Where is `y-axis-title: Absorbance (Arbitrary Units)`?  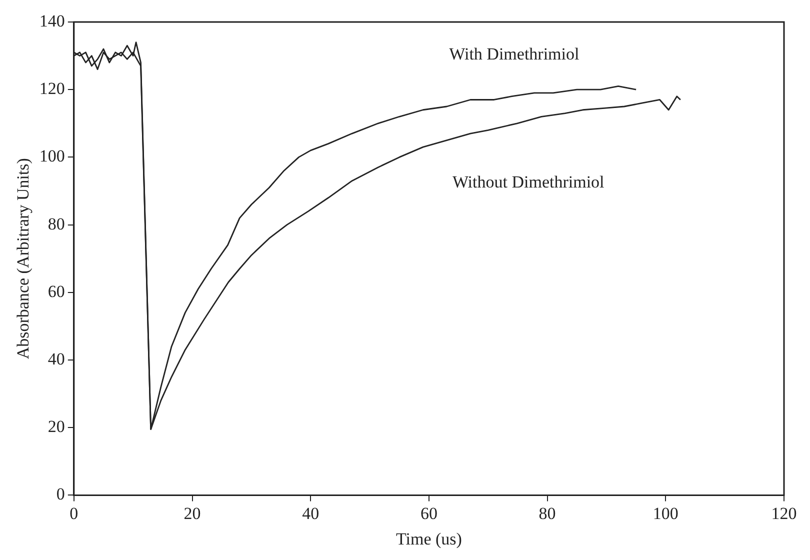
y-axis-title: Absorbance (Arbitrary Units) is located at coordinates (23, 259).